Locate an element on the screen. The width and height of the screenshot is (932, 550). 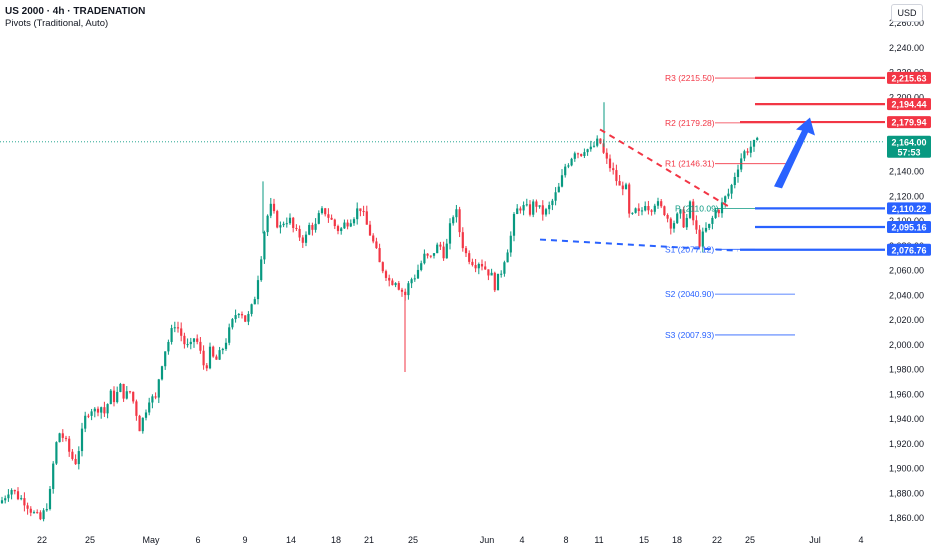
price-badge-label: 2,076.76 is located at coordinates (908, 250).